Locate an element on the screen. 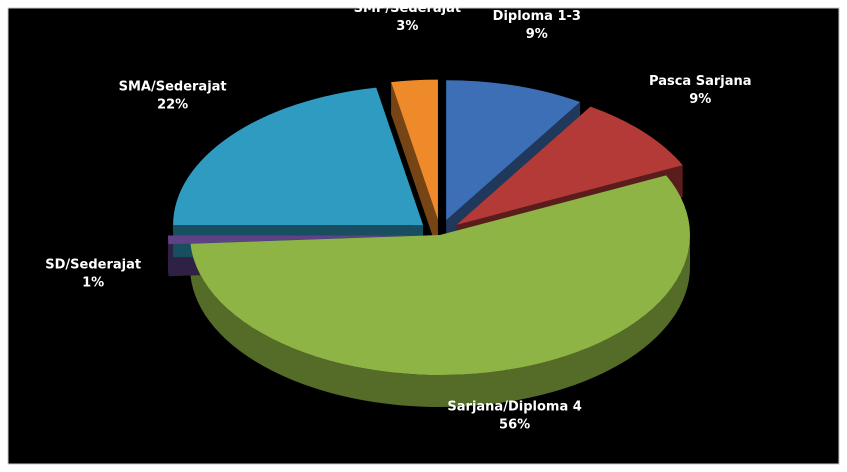  slice-value-label: 56% is located at coordinates (514, 425).